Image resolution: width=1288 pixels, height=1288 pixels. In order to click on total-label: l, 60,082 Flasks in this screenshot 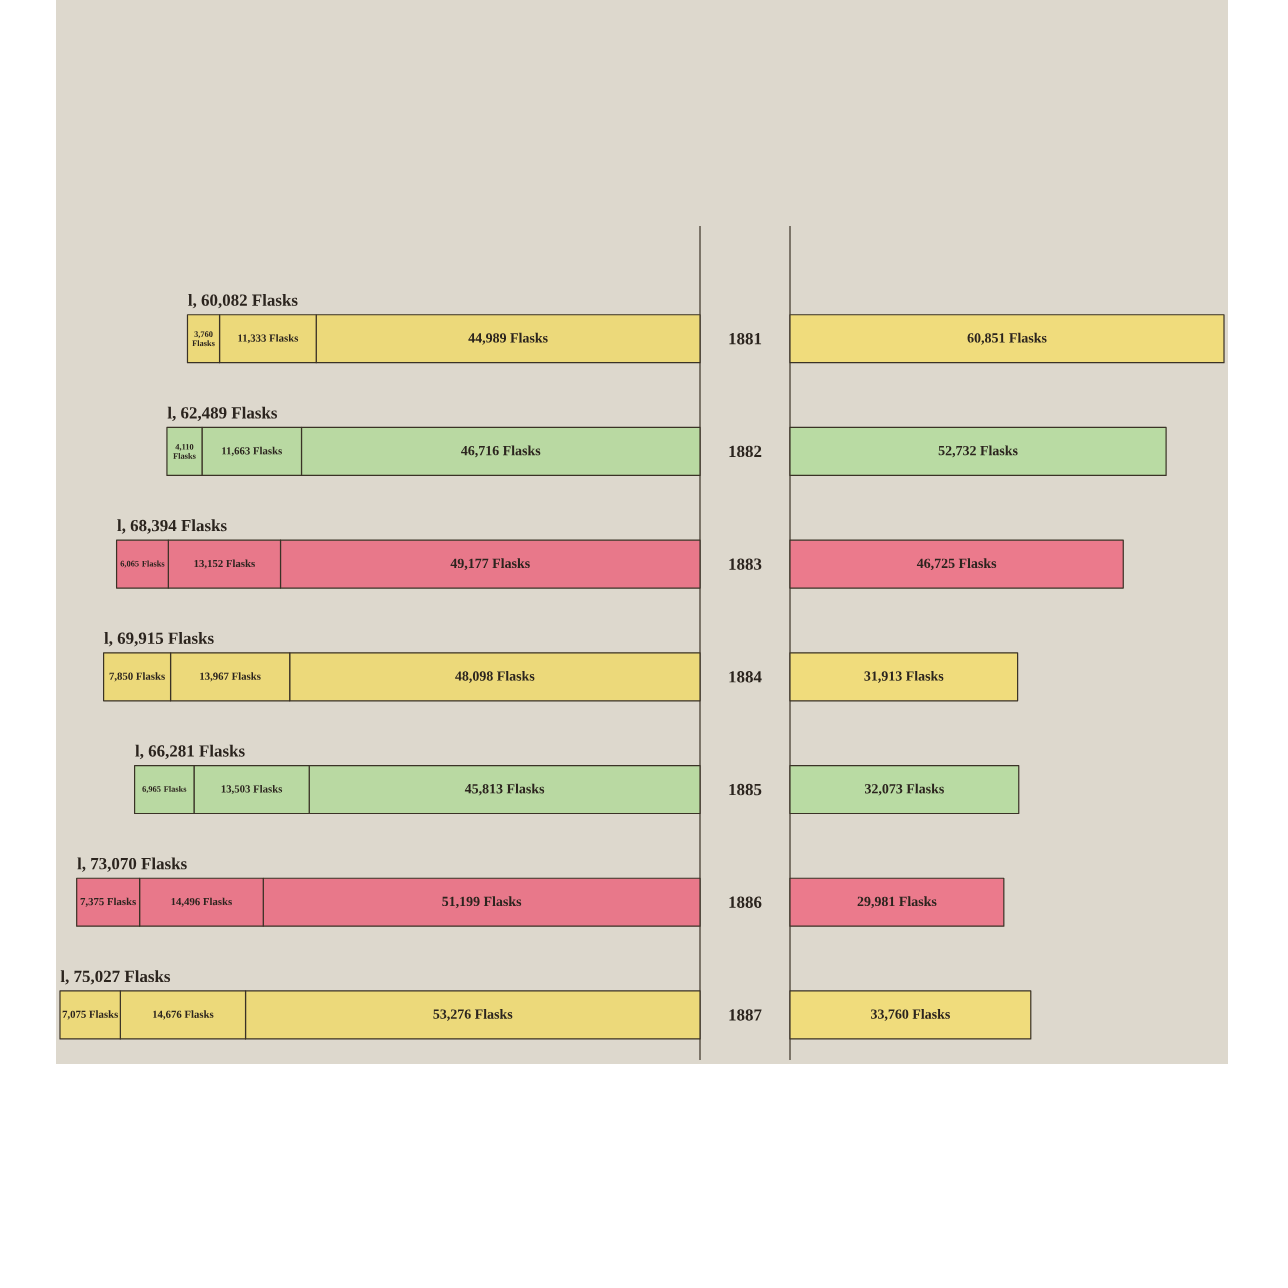, I will do `click(243, 301)`.